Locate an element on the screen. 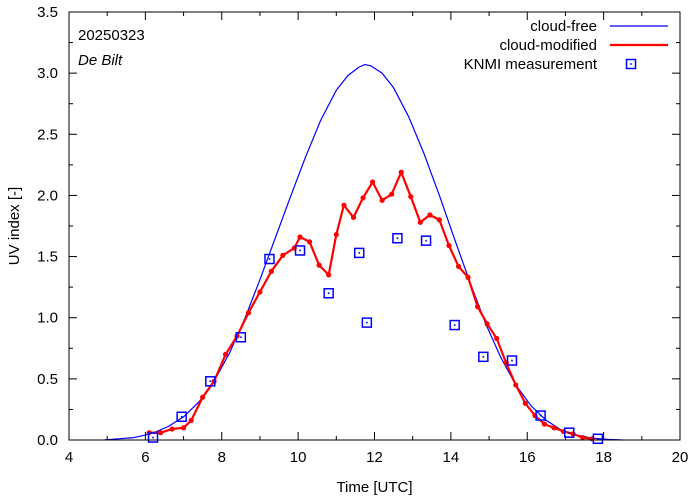 The height and width of the screenshot is (501, 694). legend-marker is located at coordinates (631, 64).